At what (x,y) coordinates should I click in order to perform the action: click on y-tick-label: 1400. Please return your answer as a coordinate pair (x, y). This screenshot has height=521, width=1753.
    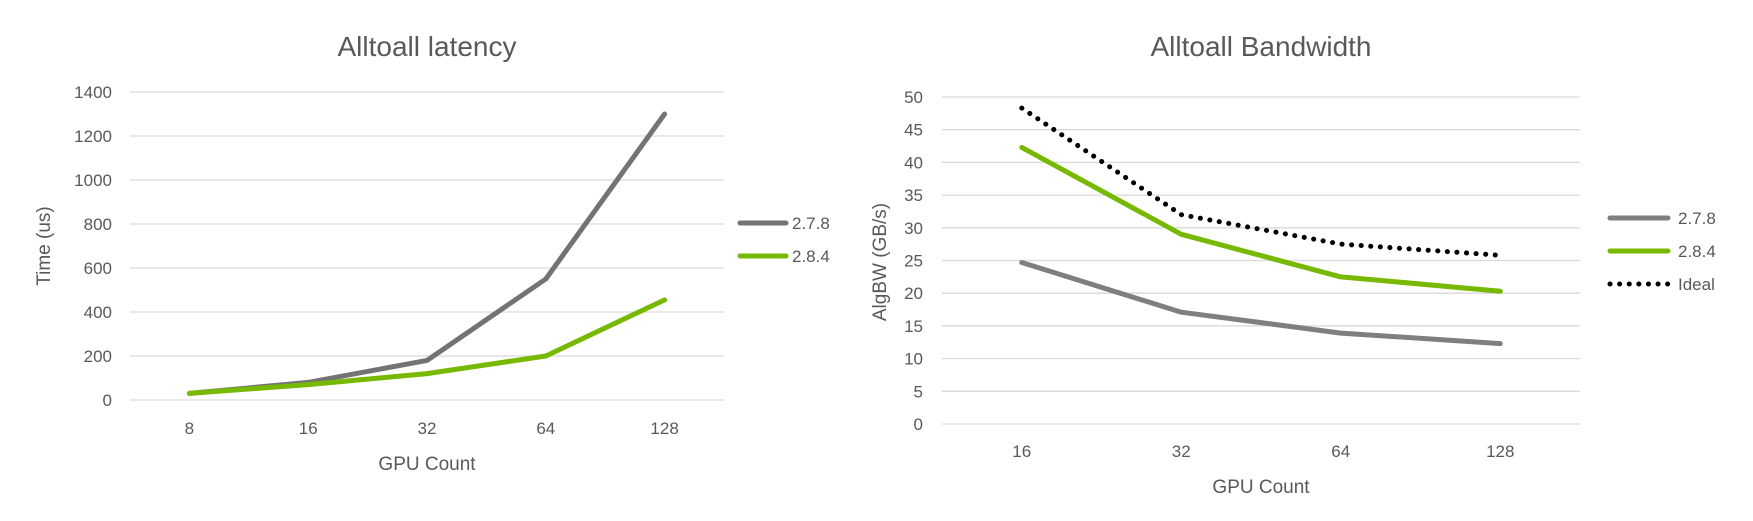
    Looking at the image, I should click on (93, 92).